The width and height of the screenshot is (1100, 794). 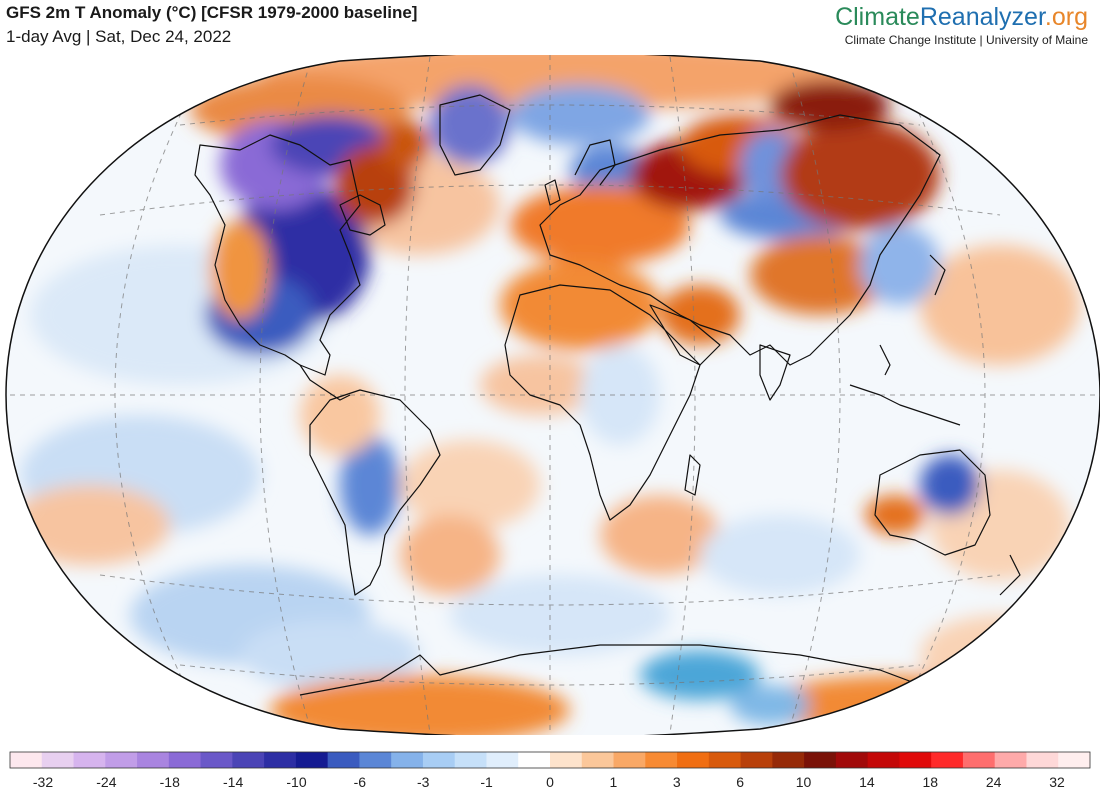 I want to click on legend-tick-label: 14, so click(x=867, y=782).